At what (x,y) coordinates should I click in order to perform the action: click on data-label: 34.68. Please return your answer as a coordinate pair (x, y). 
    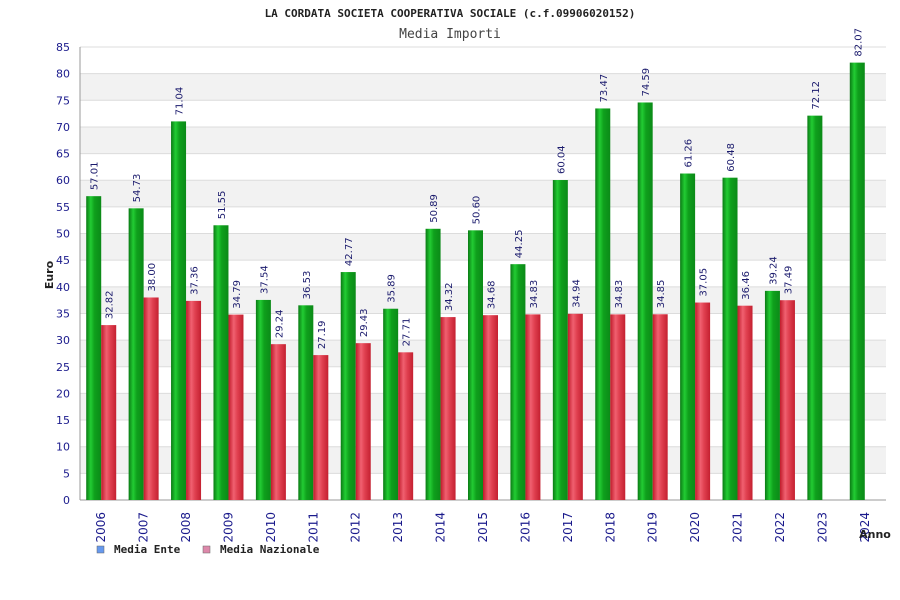
    Looking at the image, I should click on (492, 295).